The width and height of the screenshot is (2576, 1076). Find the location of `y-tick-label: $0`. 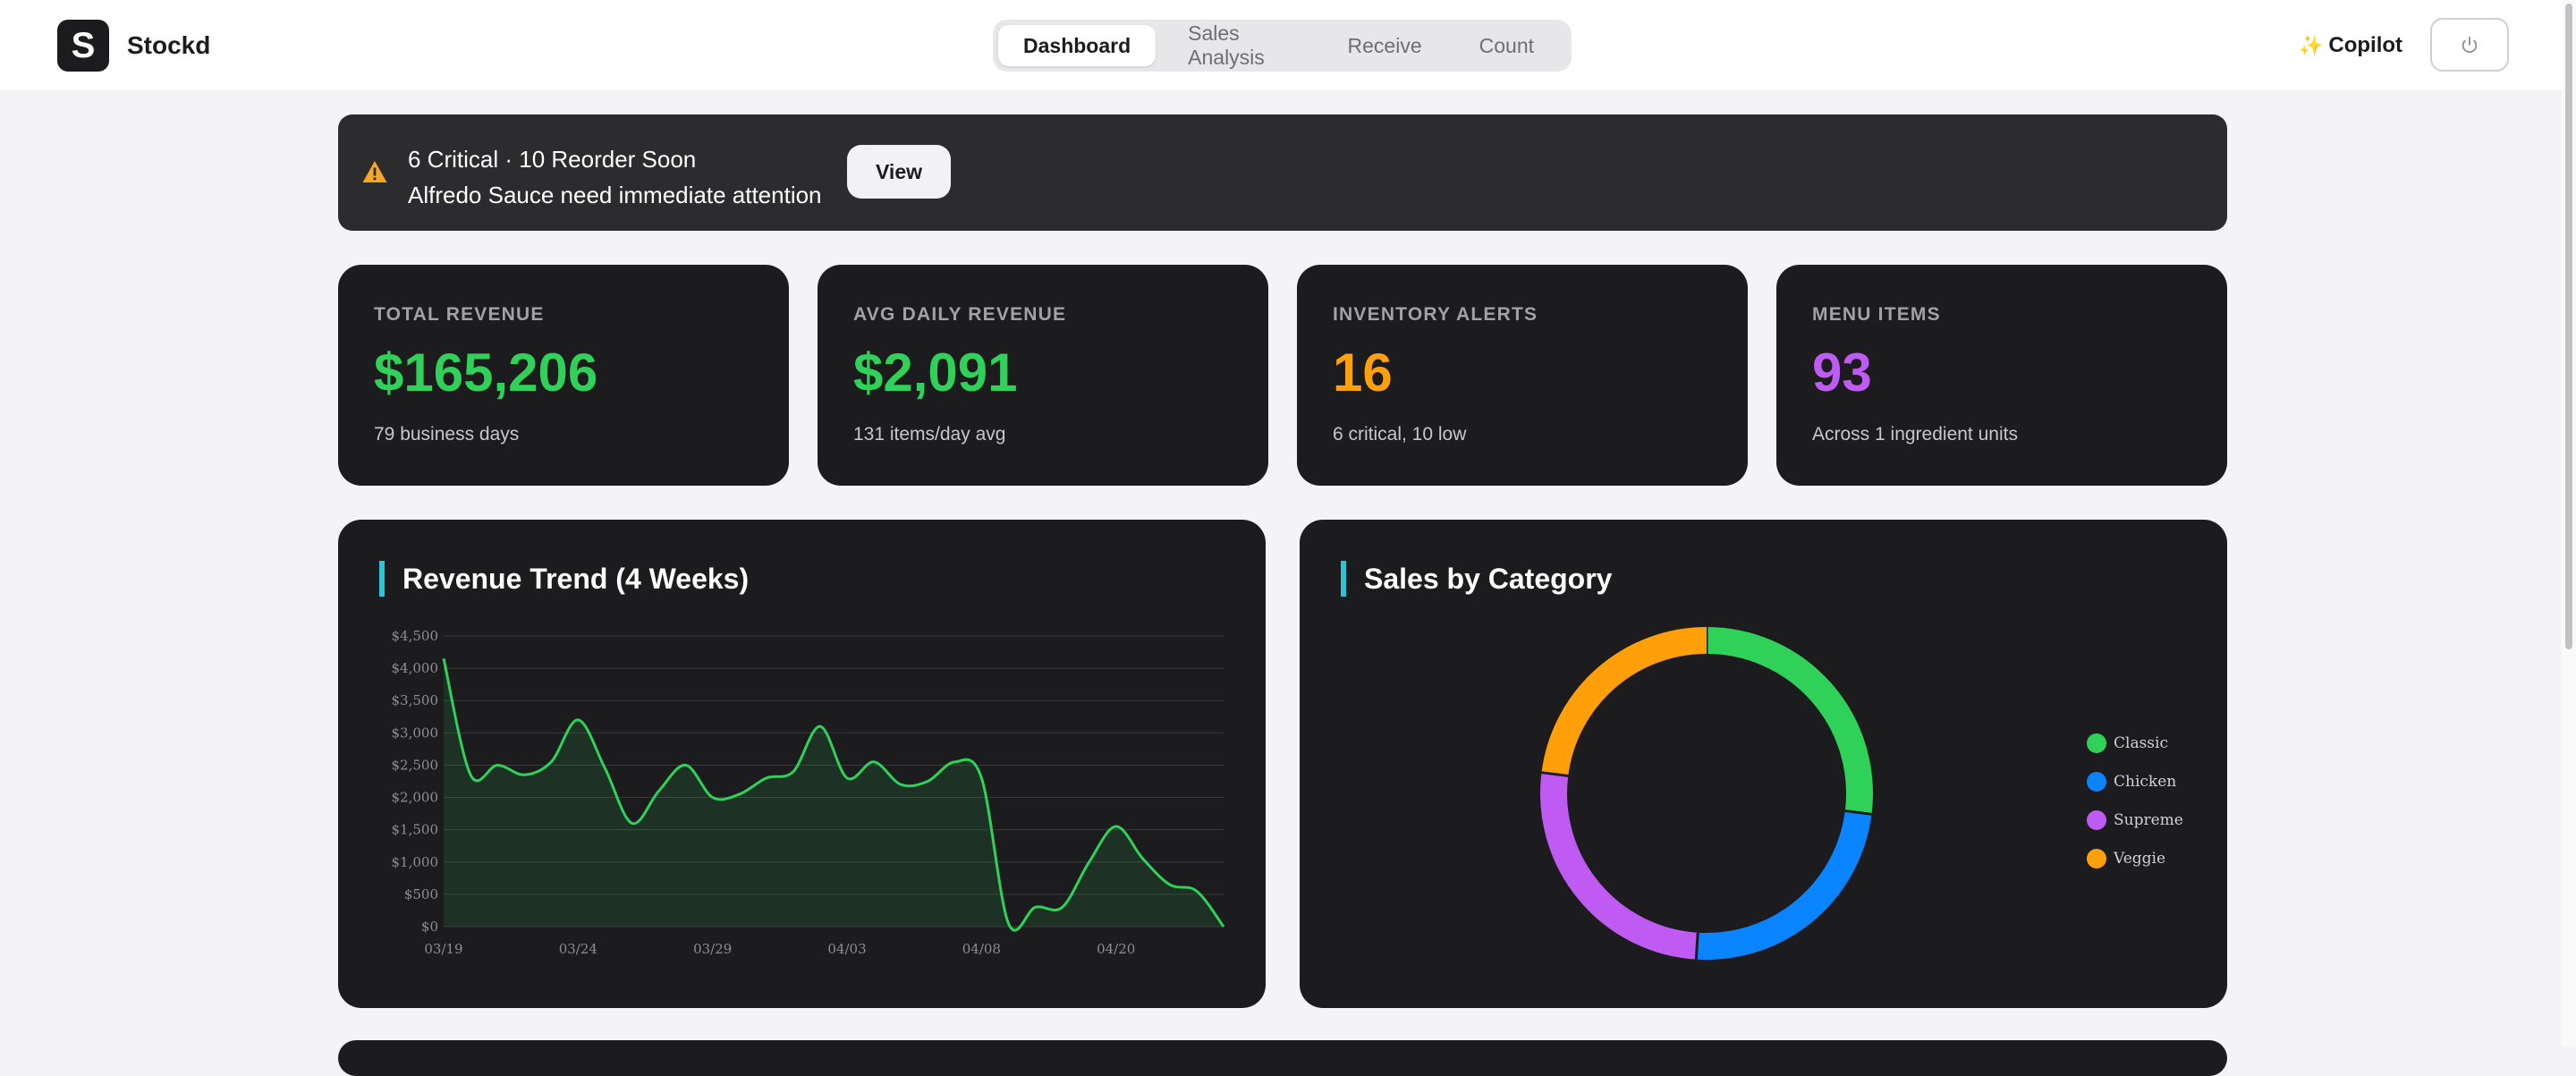

y-tick-label: $0 is located at coordinates (429, 927).